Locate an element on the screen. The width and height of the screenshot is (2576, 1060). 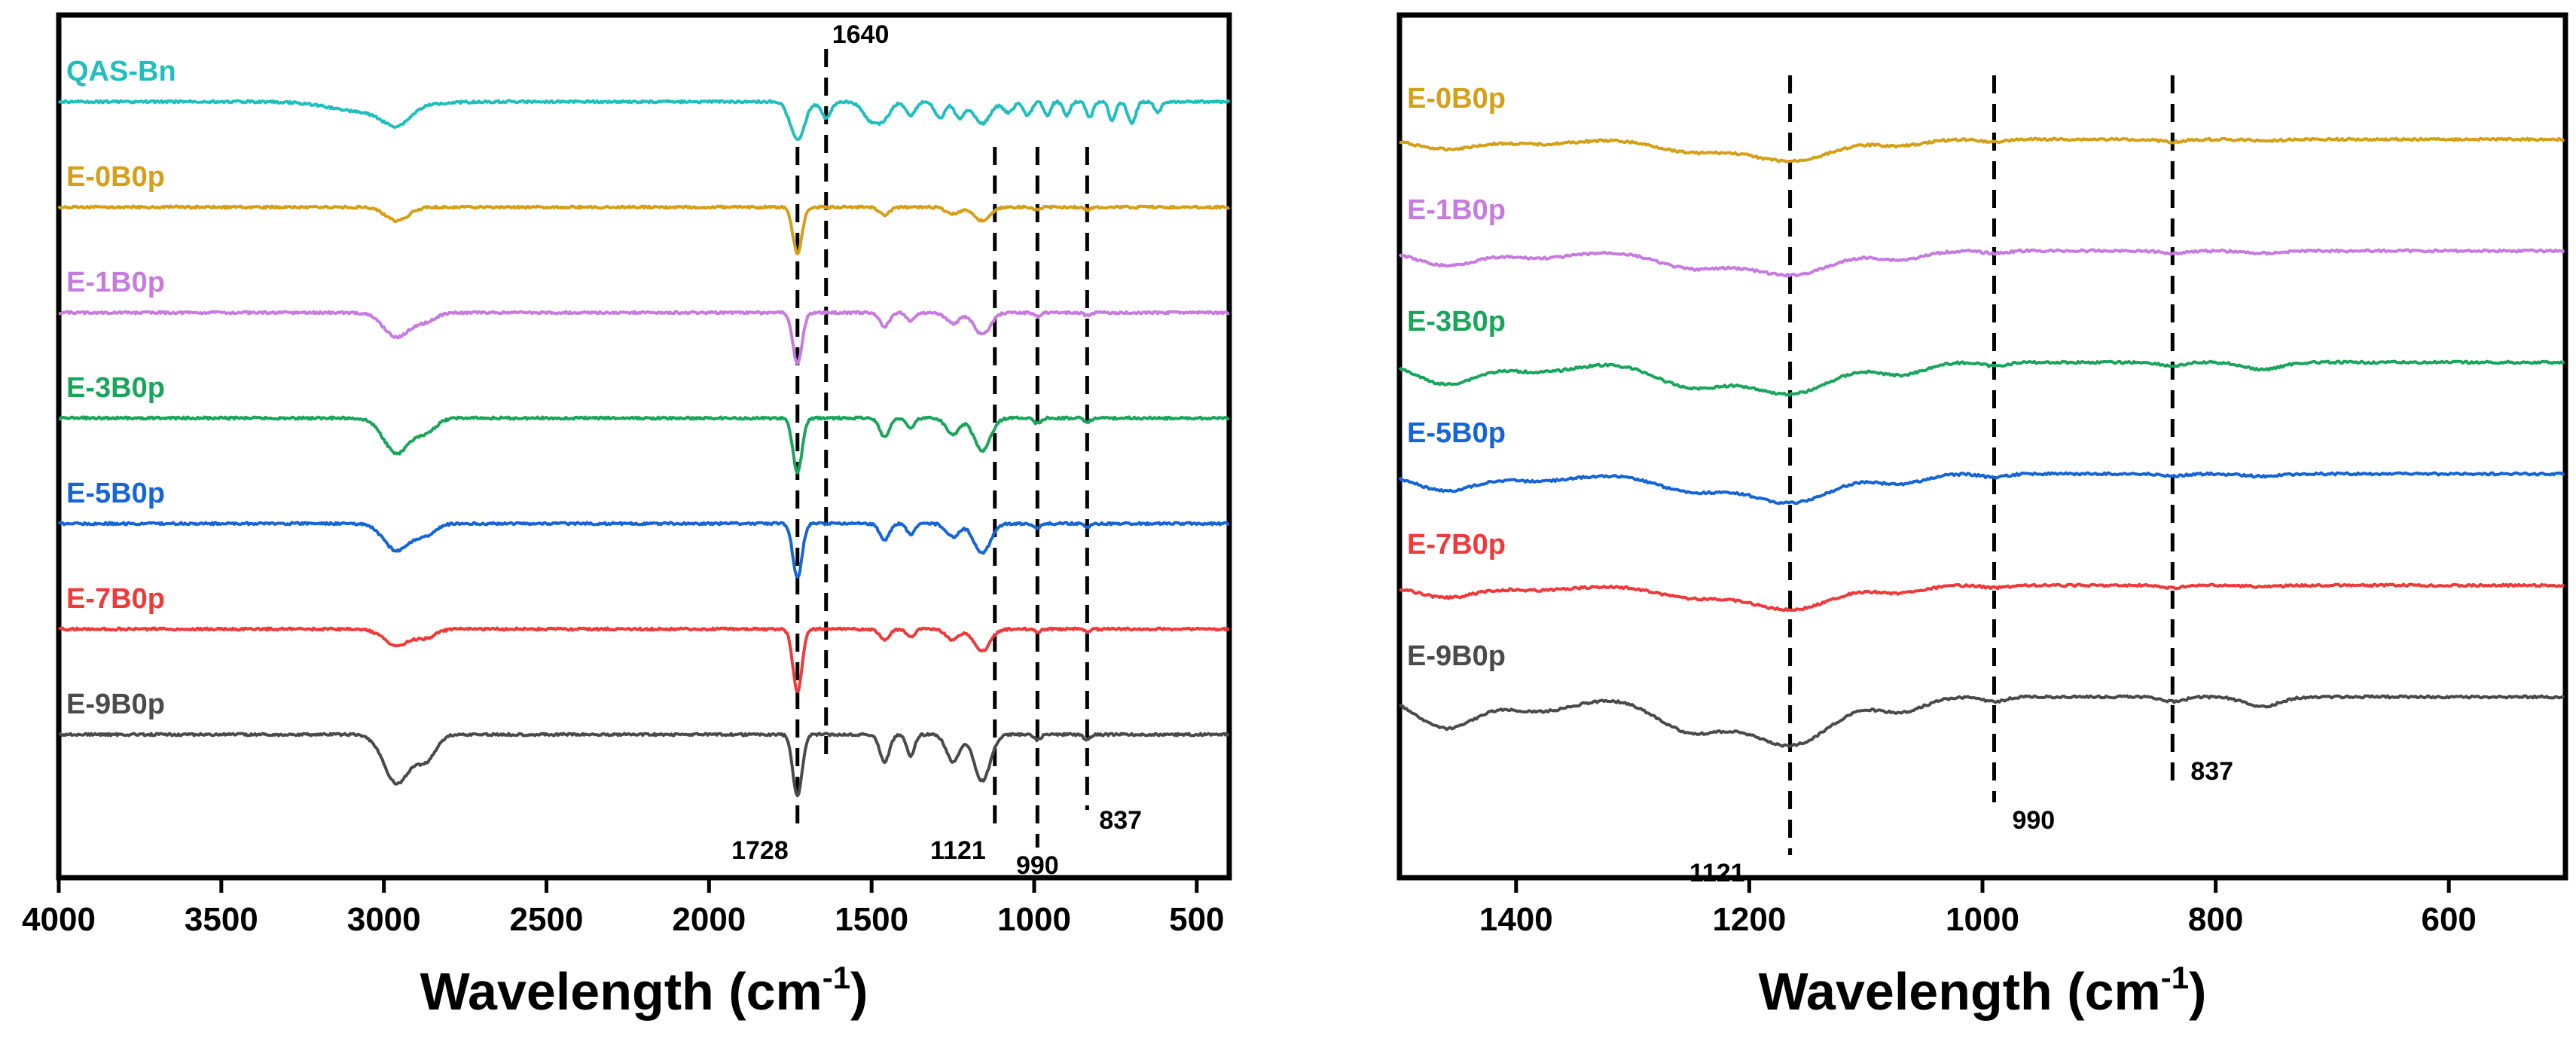
series-label-qas-bn: QAS-Bn is located at coordinates (121, 71).